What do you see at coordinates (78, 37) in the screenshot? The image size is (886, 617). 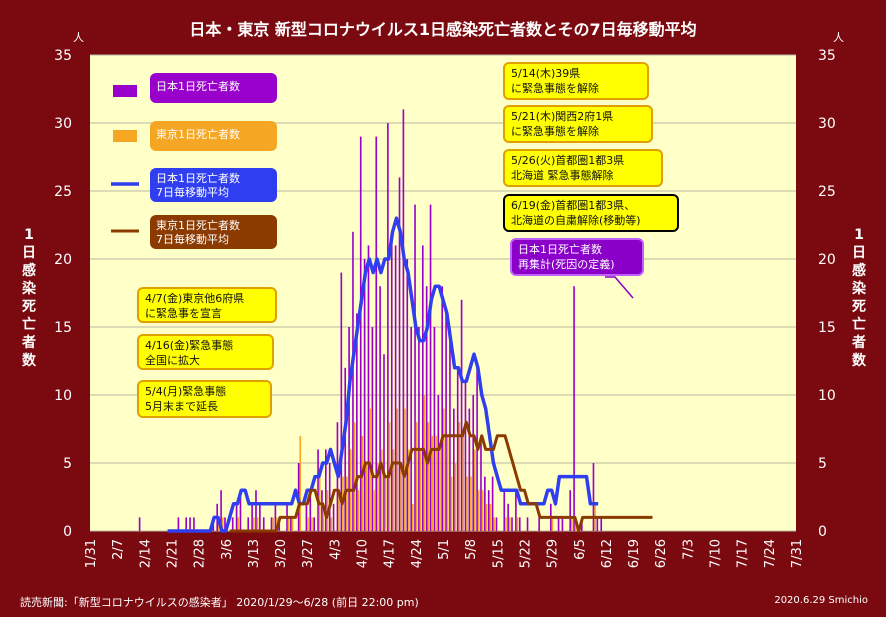 I see `y-axis-unit-left: 人` at bounding box center [78, 37].